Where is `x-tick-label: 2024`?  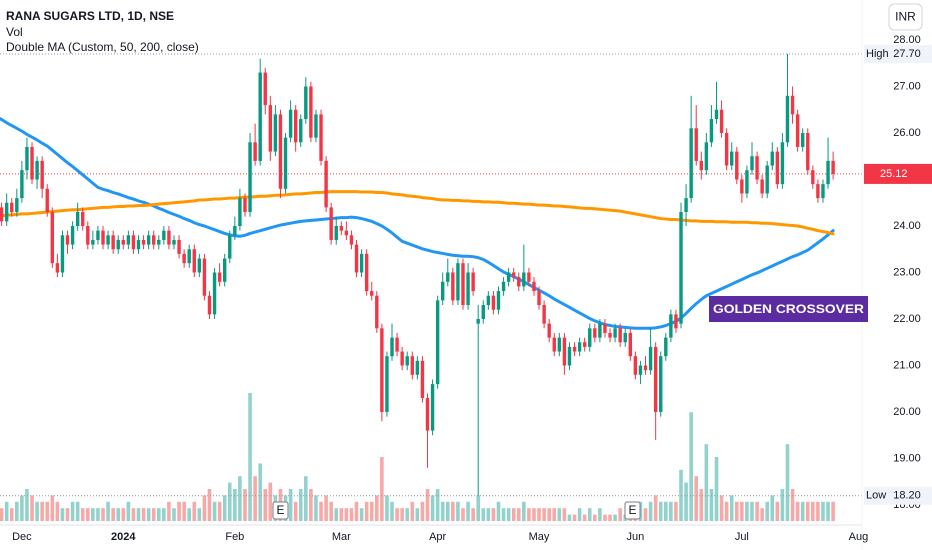 x-tick-label: 2024 is located at coordinates (123, 537).